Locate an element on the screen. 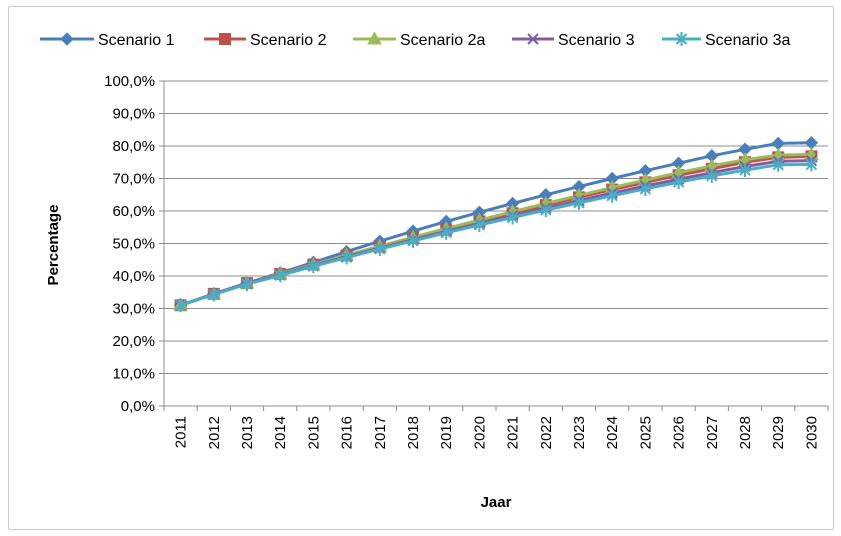 The height and width of the screenshot is (536, 841). x-tick-label: 2017 is located at coordinates (380, 432).